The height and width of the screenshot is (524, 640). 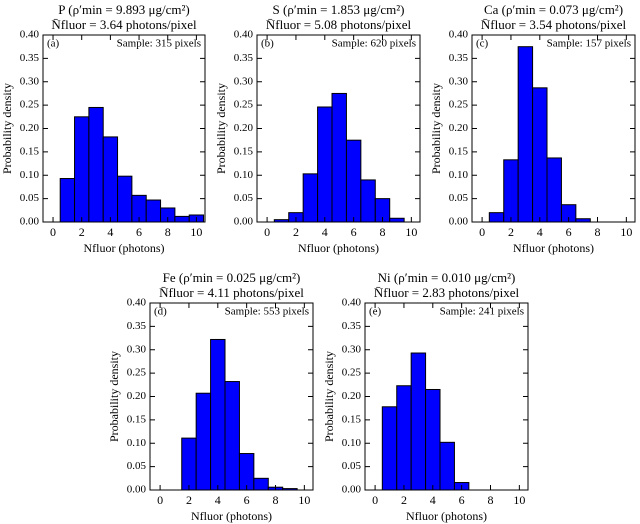 What do you see at coordinates (374, 44) in the screenshot?
I see `sample-annotation: Sample: 620 pixels` at bounding box center [374, 44].